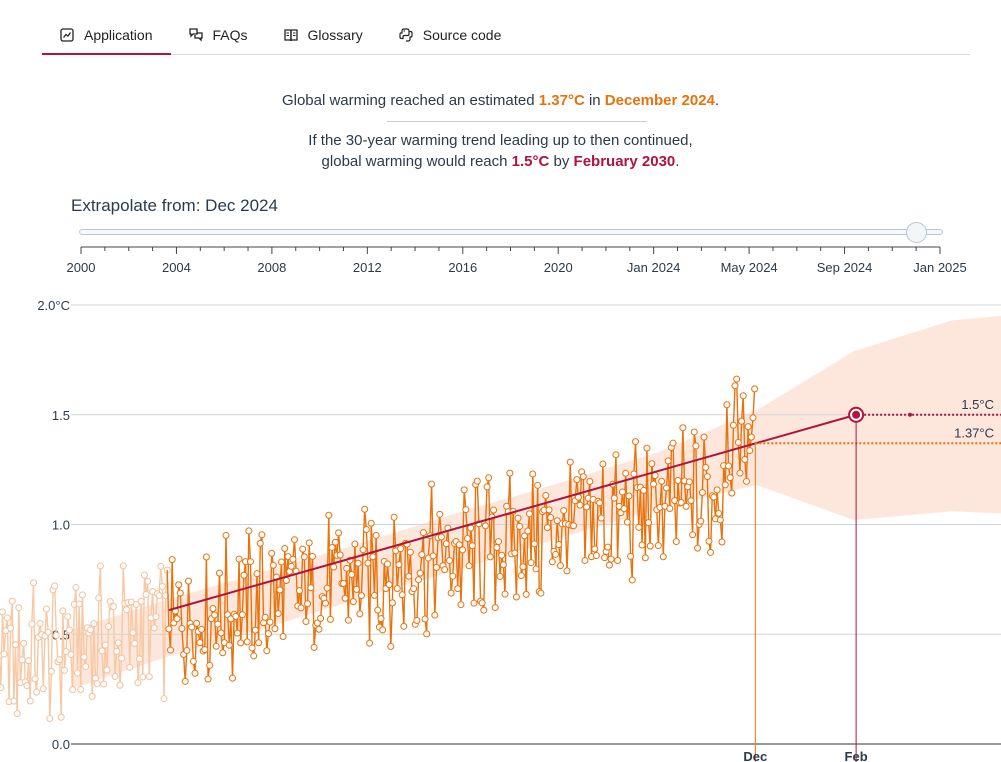  Describe the element at coordinates (450, 34) in the screenshot. I see `tab-source-code: Source code` at that location.